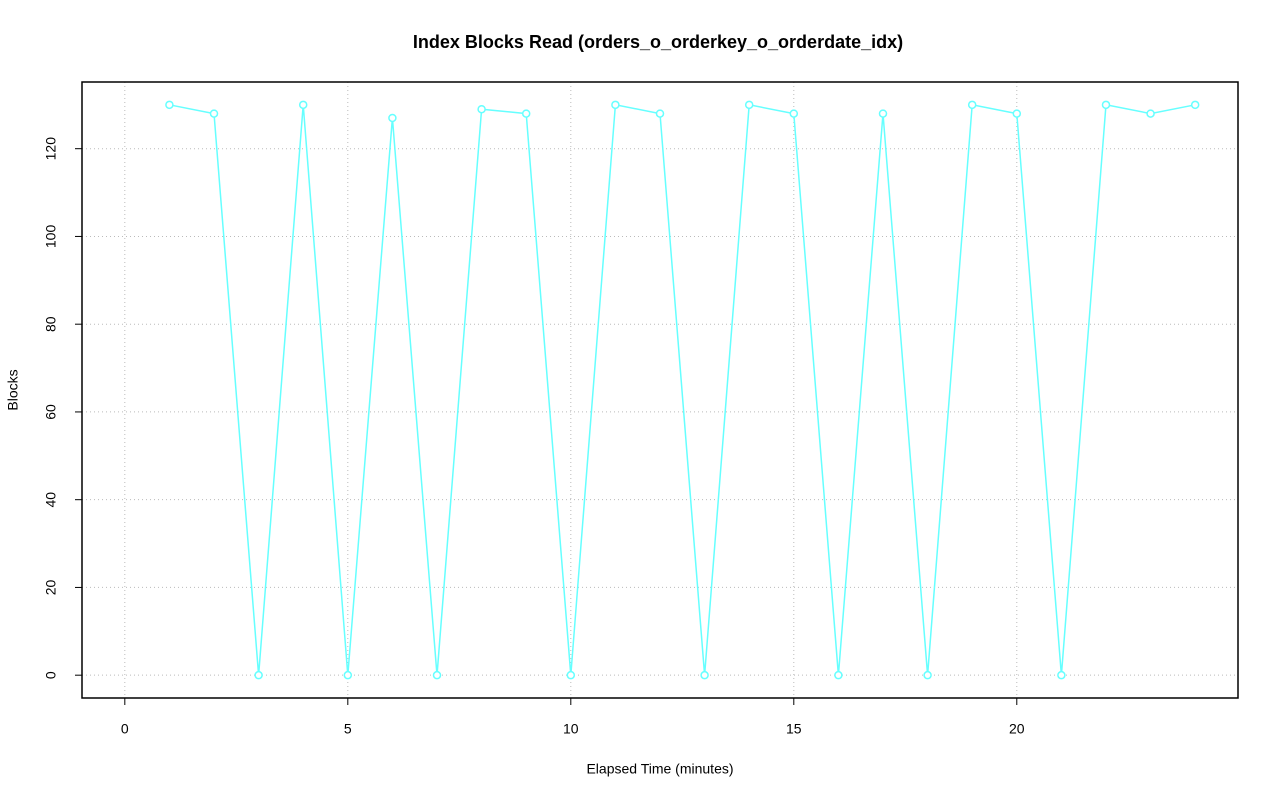  I want to click on x-tick-label: 0, so click(125, 729).